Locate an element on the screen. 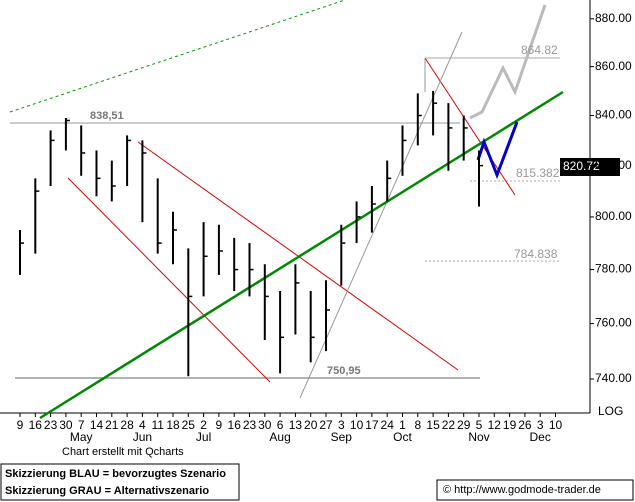  x-tick-label: 7 is located at coordinates (81, 425).